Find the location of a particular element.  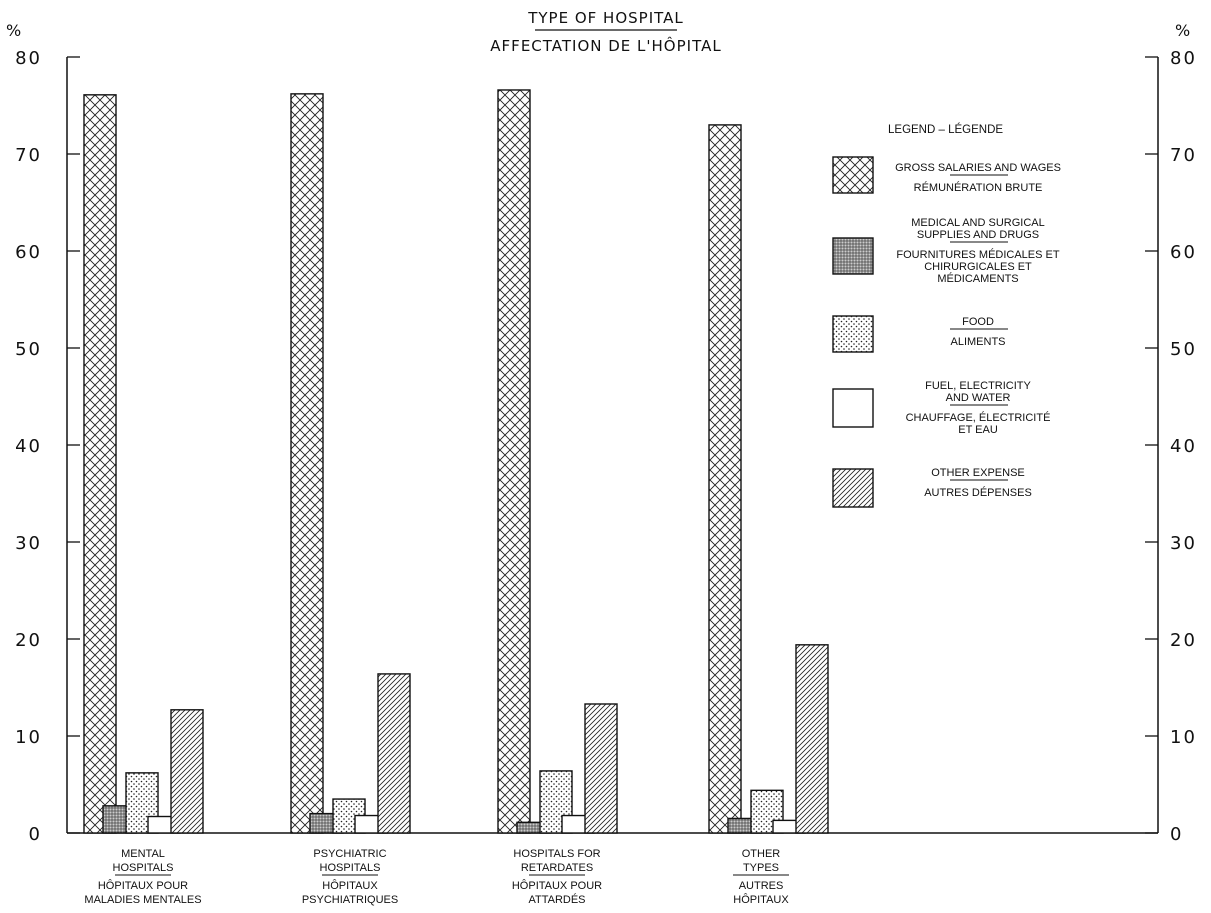

y-tick-label-right: 20 is located at coordinates (1183, 640).